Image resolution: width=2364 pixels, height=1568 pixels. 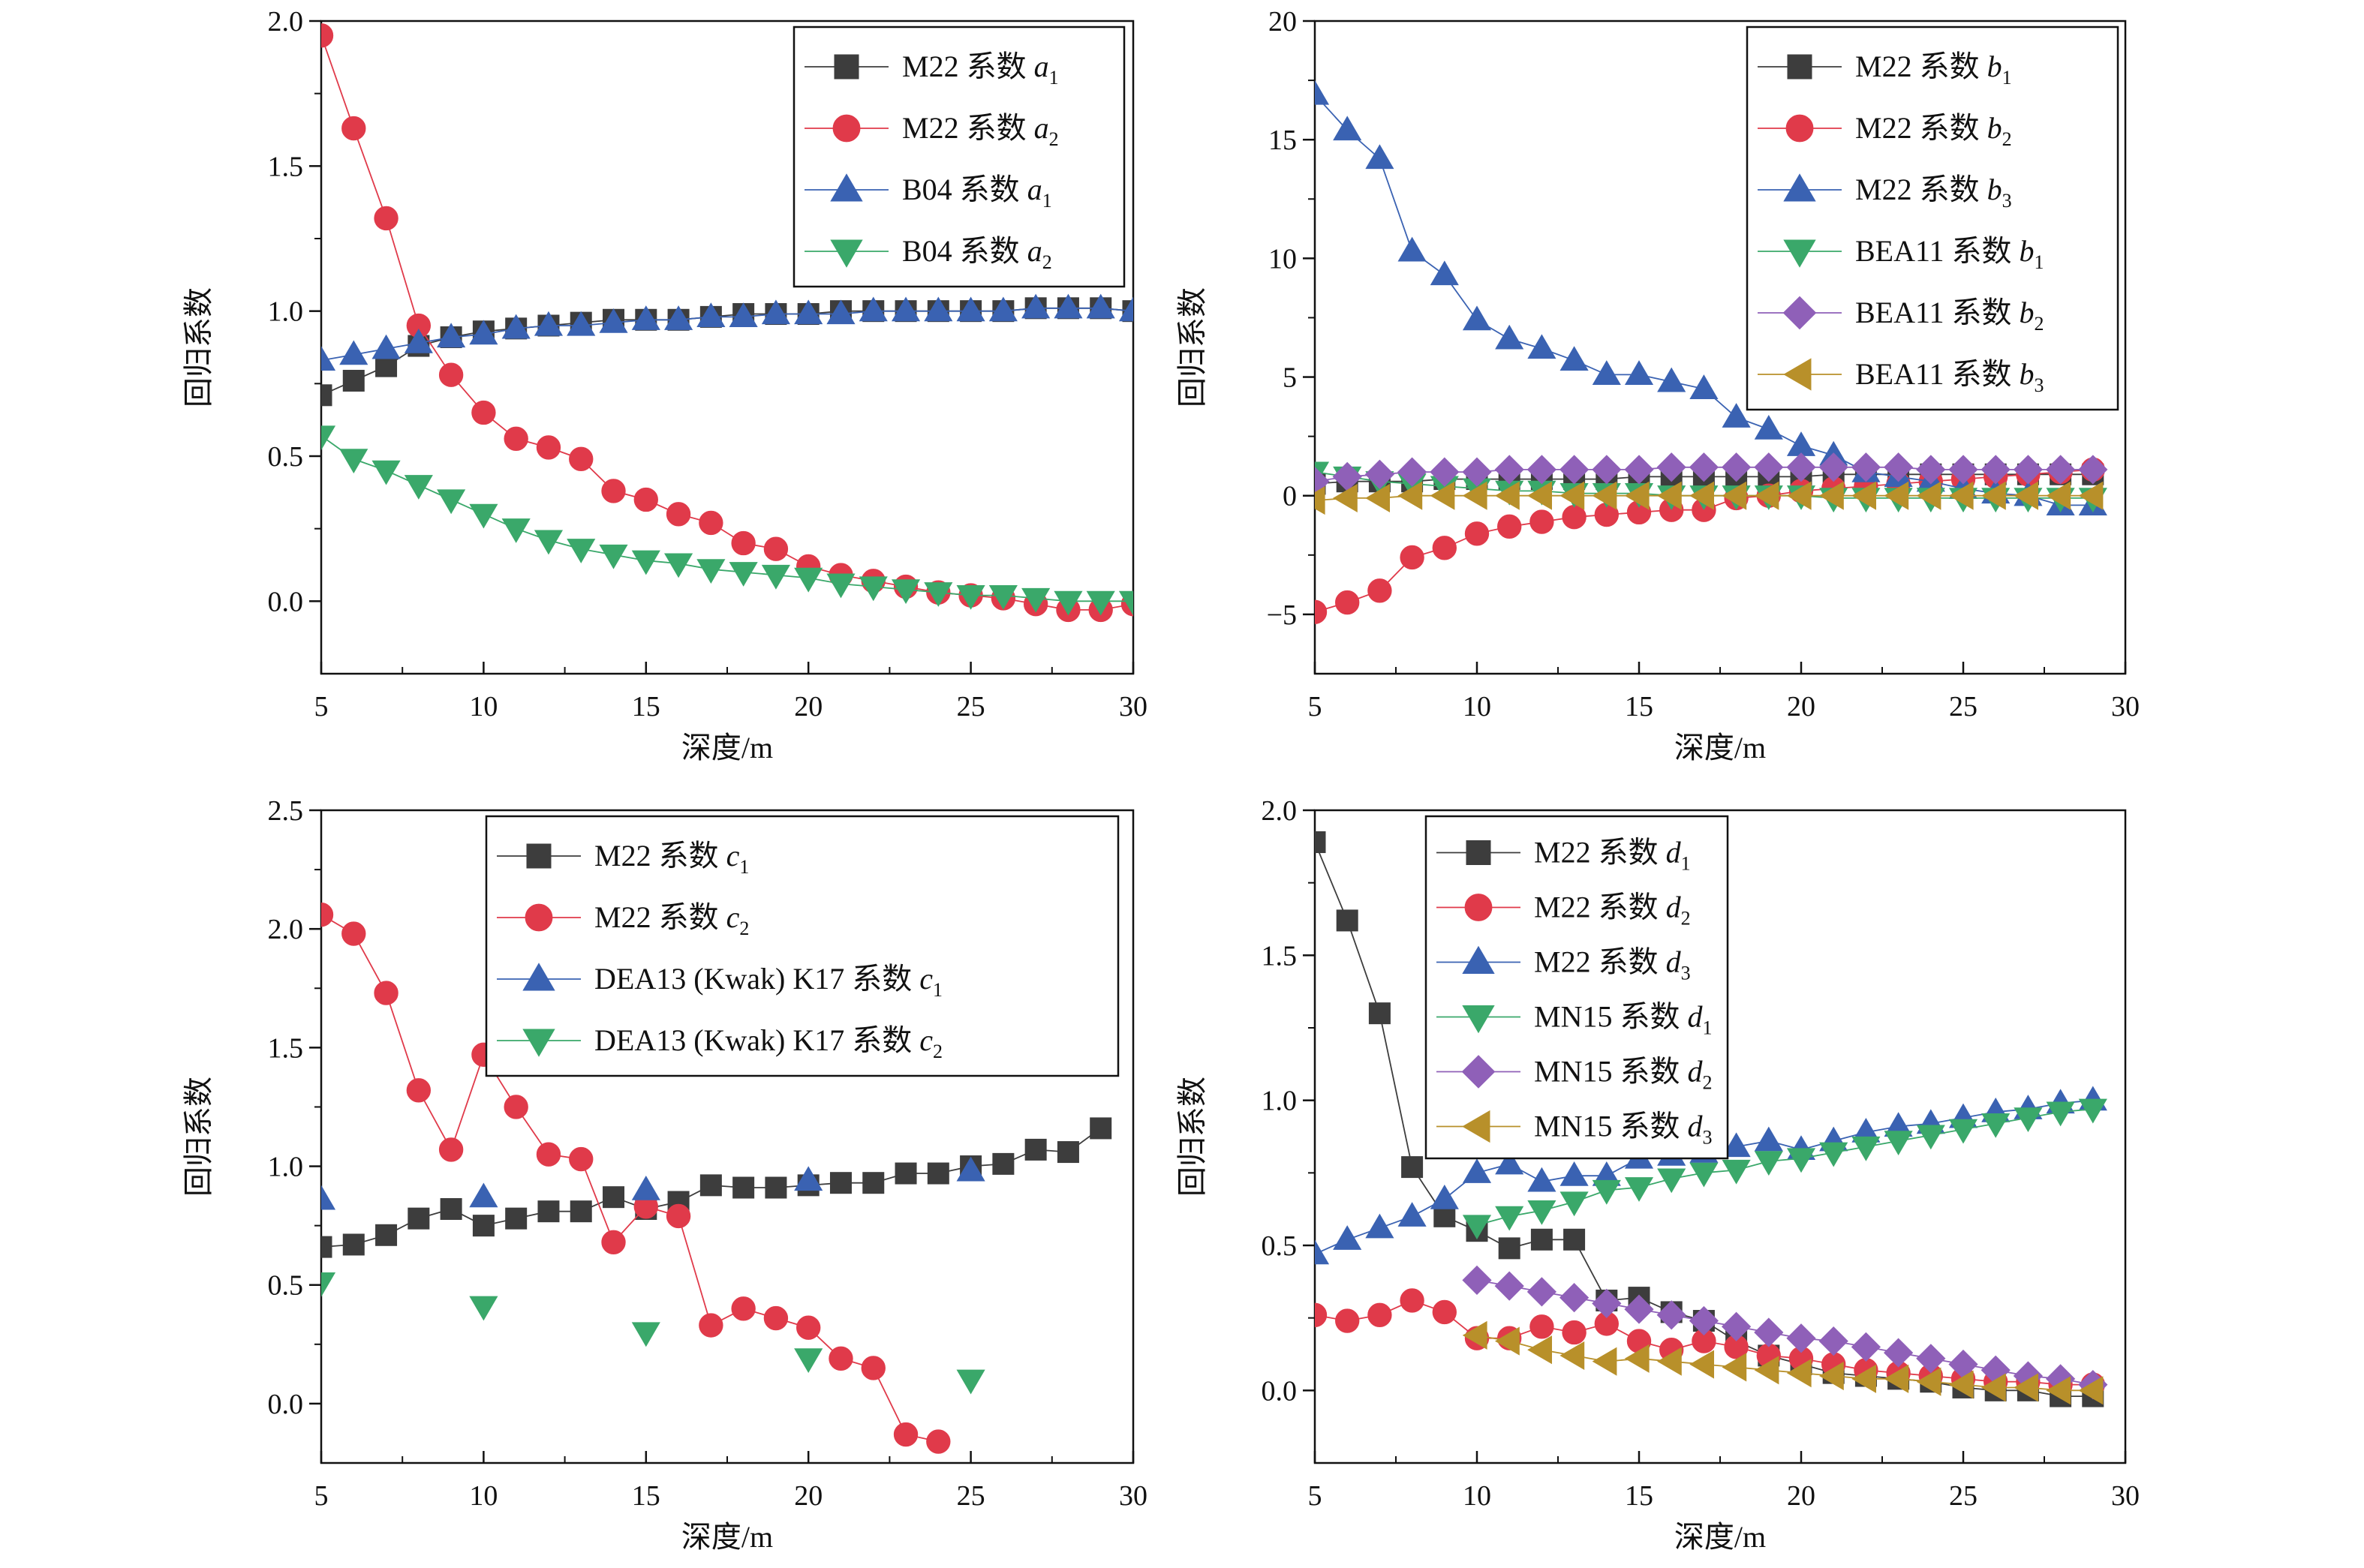 What do you see at coordinates (1709, 498) in the screenshot?
I see `series-triangle-left-b3` at bounding box center [1709, 498].